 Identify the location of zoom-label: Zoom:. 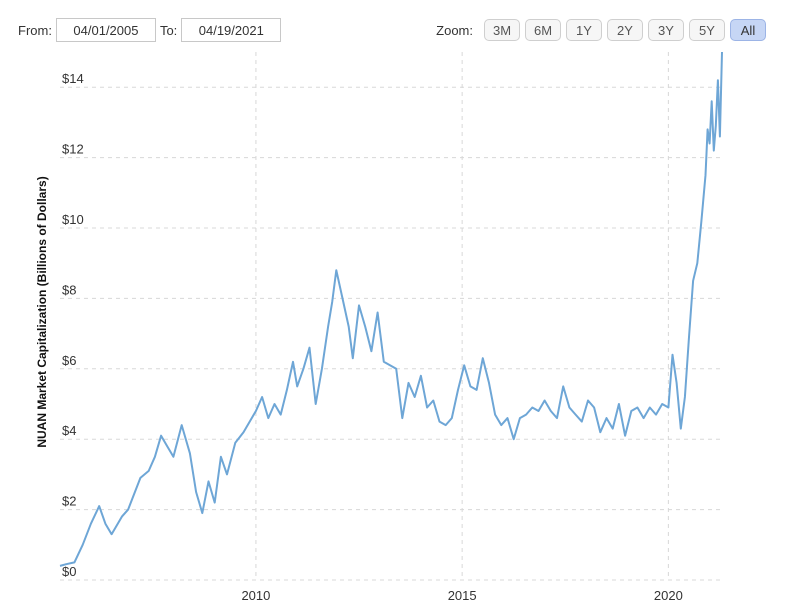
(454, 30).